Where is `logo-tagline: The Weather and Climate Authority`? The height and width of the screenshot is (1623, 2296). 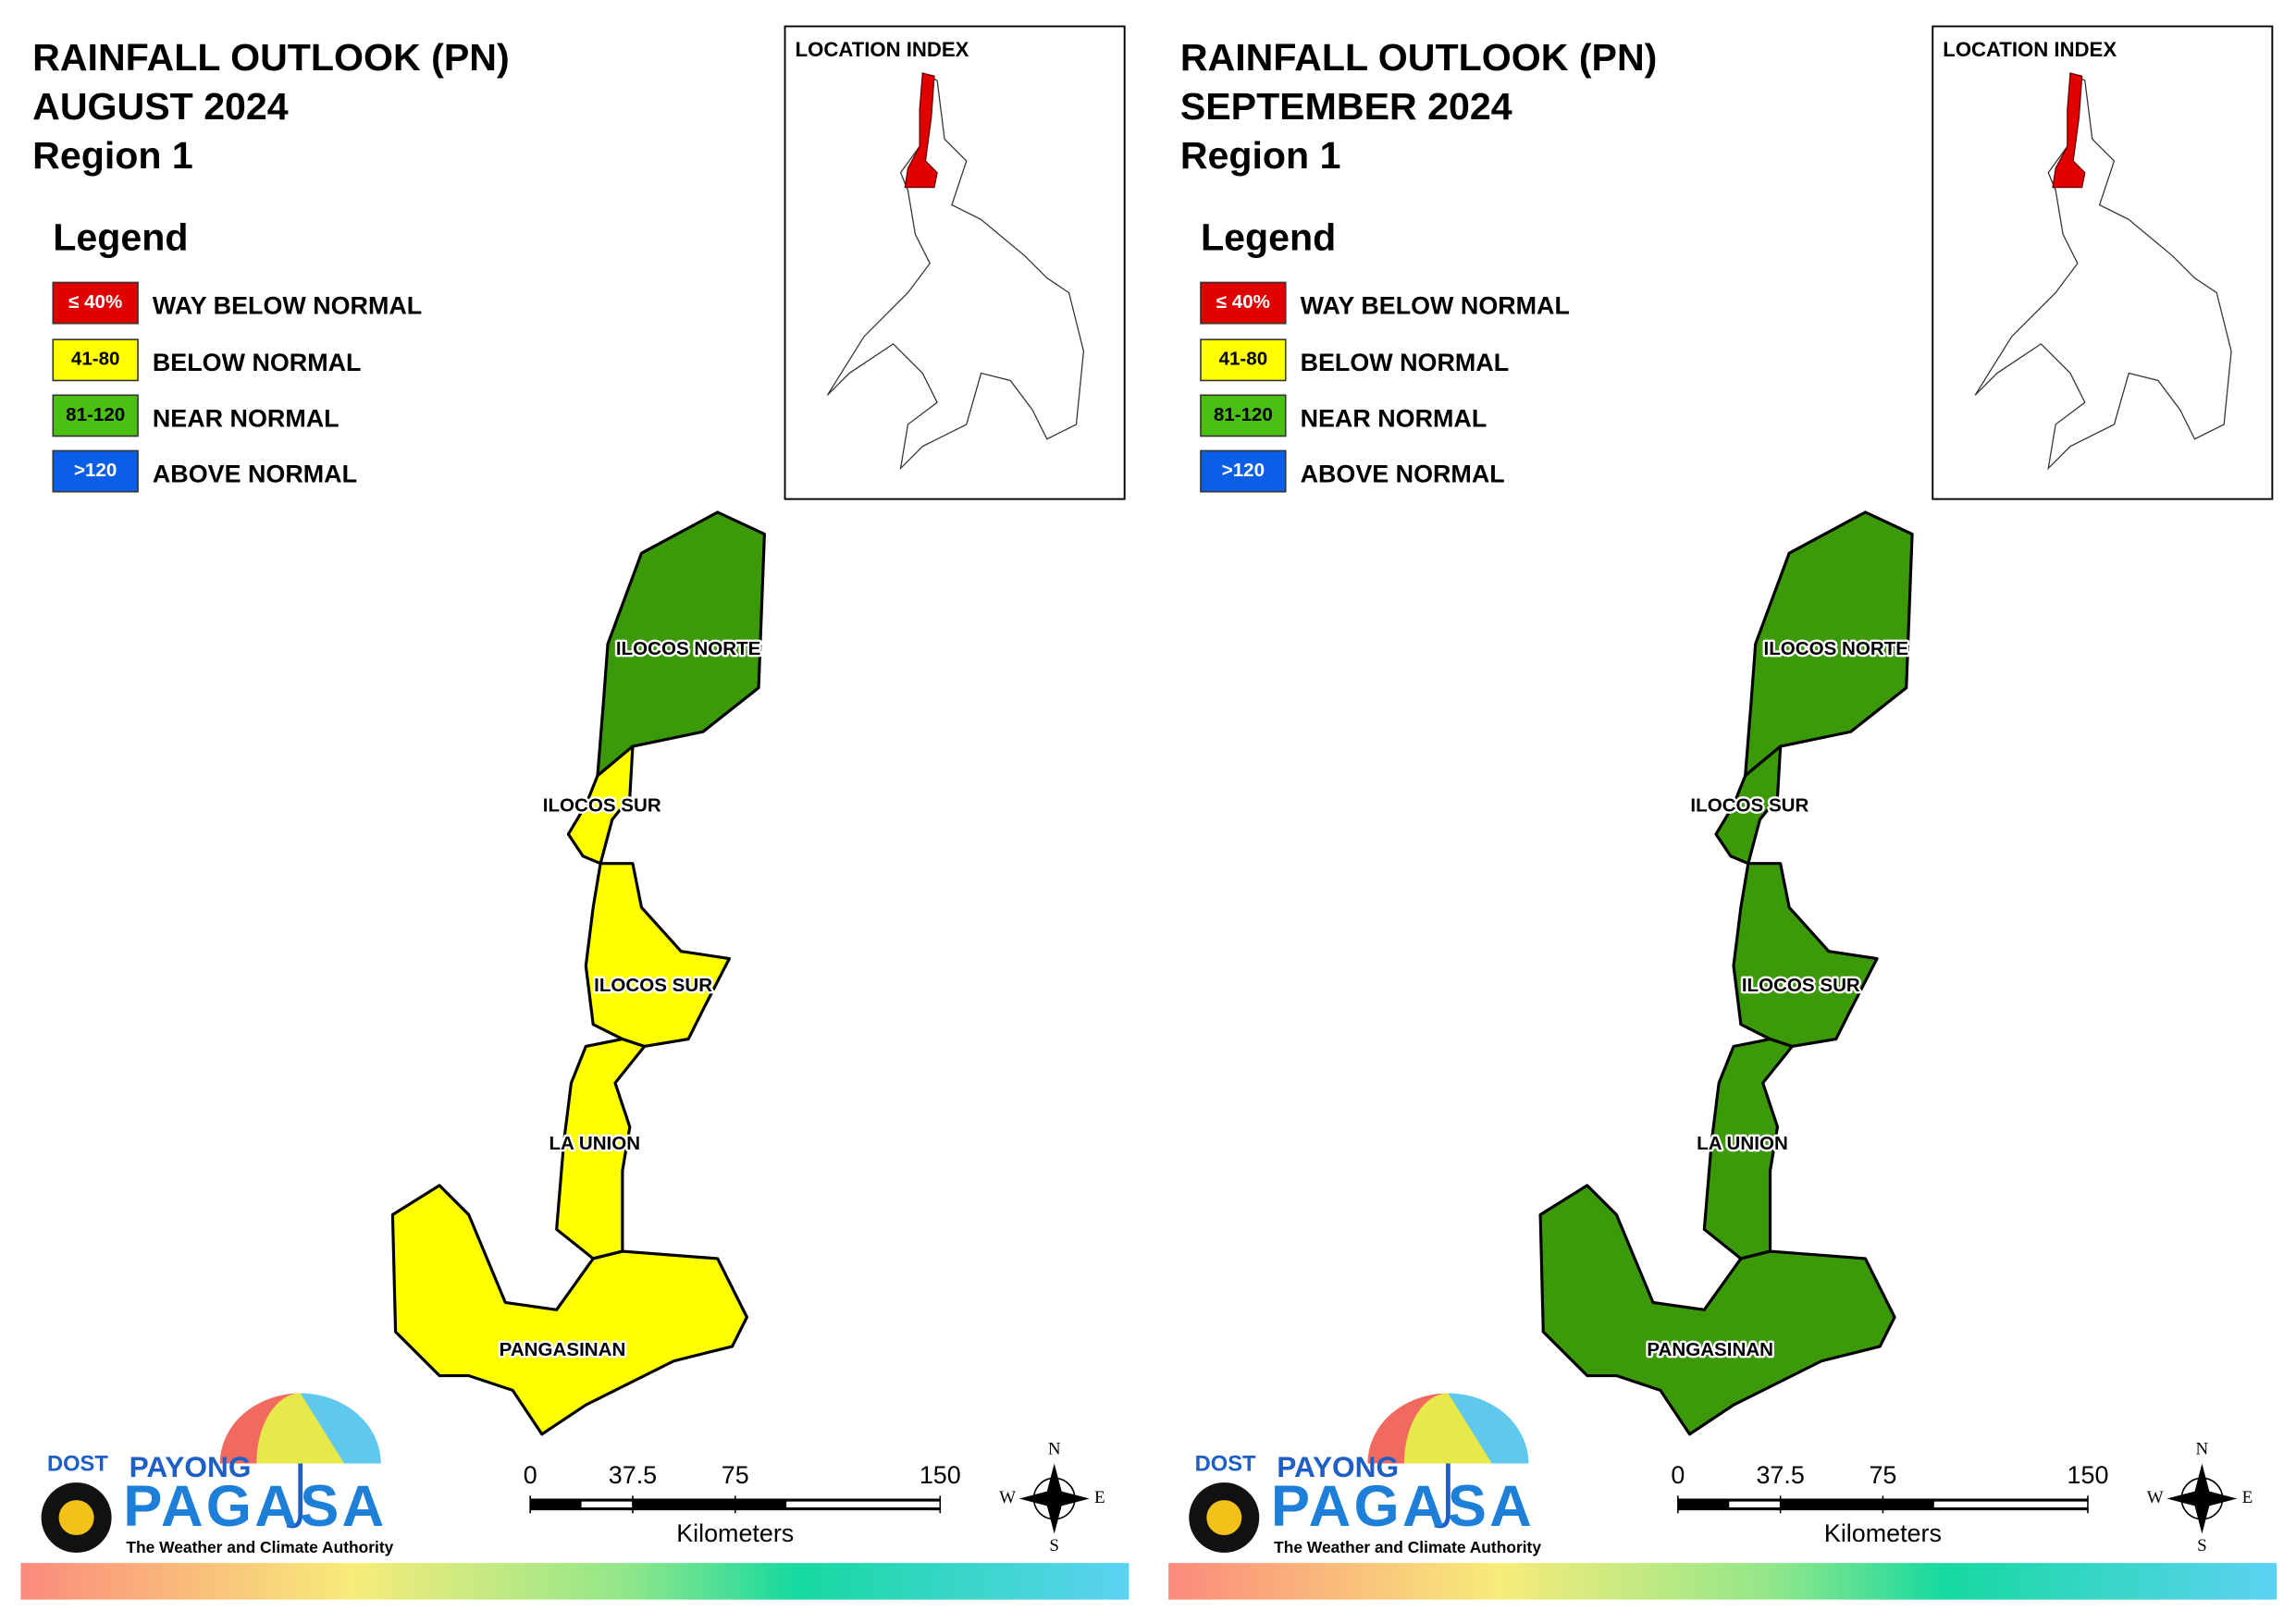 logo-tagline: The Weather and Climate Authority is located at coordinates (259, 1547).